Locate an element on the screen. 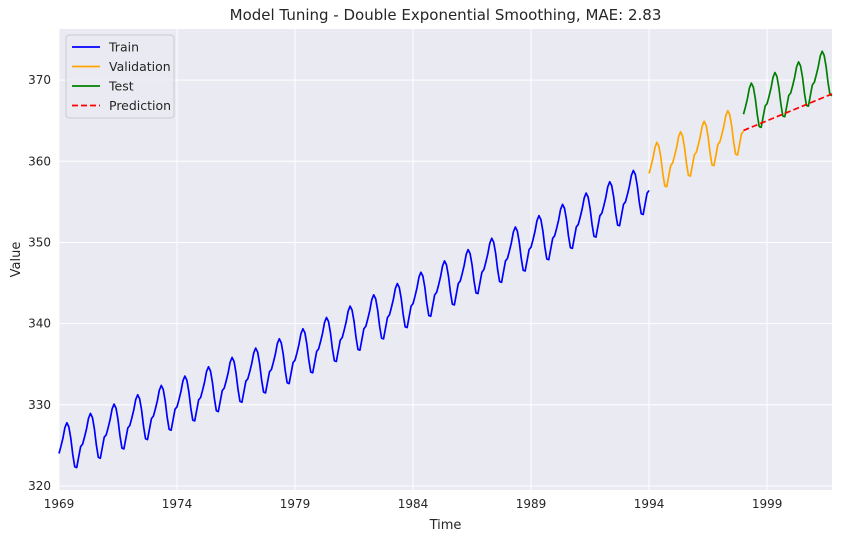 The height and width of the screenshot is (541, 843). x-tick-label: 1984 is located at coordinates (413, 504).